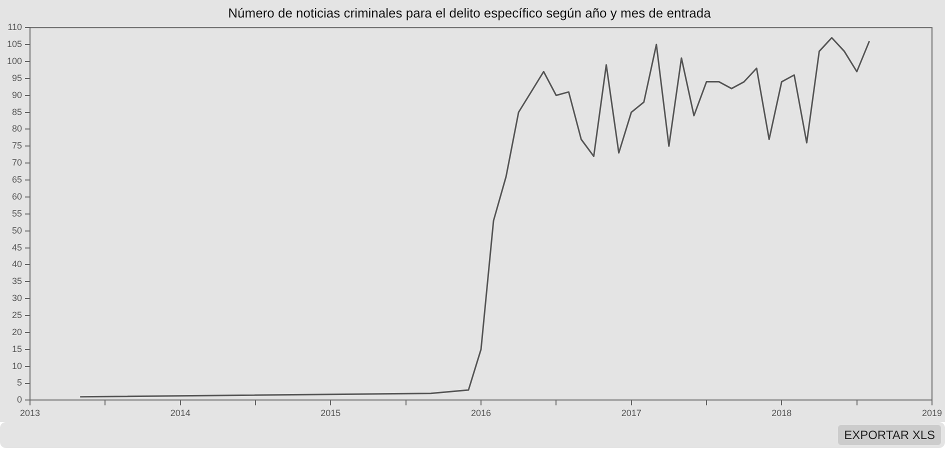 Image resolution: width=945 pixels, height=455 pixels. Describe the element at coordinates (180, 413) in the screenshot. I see `x-tick-label: 2014` at that location.